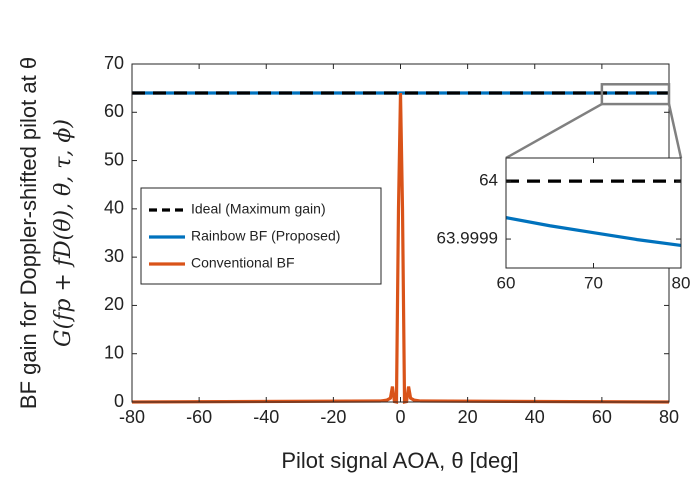 The height and width of the screenshot is (494, 698). Describe the element at coordinates (488, 180) in the screenshot. I see `y-tick-label: 64` at that location.